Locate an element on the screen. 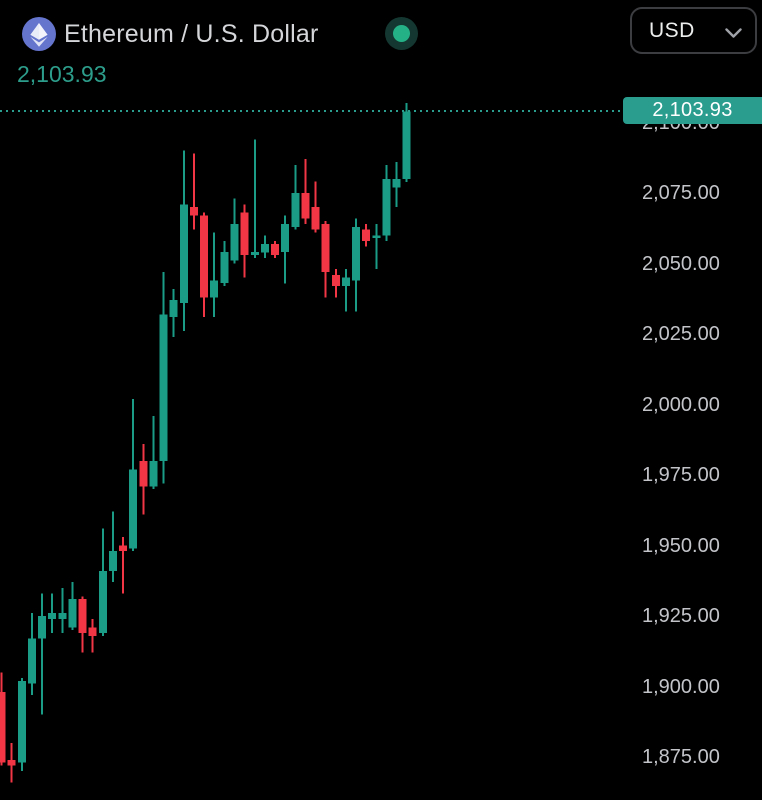 The image size is (762, 800). currency-selector-value: USD is located at coordinates (672, 30).